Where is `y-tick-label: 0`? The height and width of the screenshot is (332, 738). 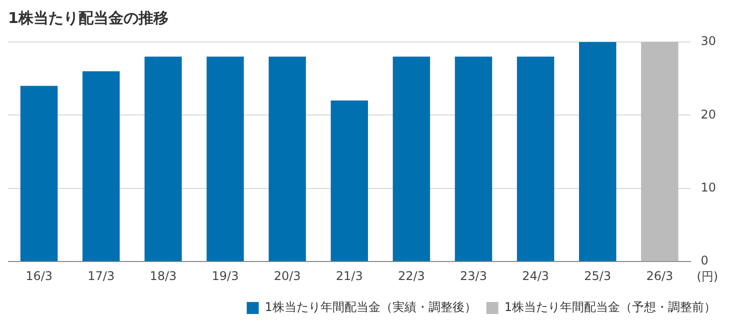
y-tick-label: 0 is located at coordinates (704, 261).